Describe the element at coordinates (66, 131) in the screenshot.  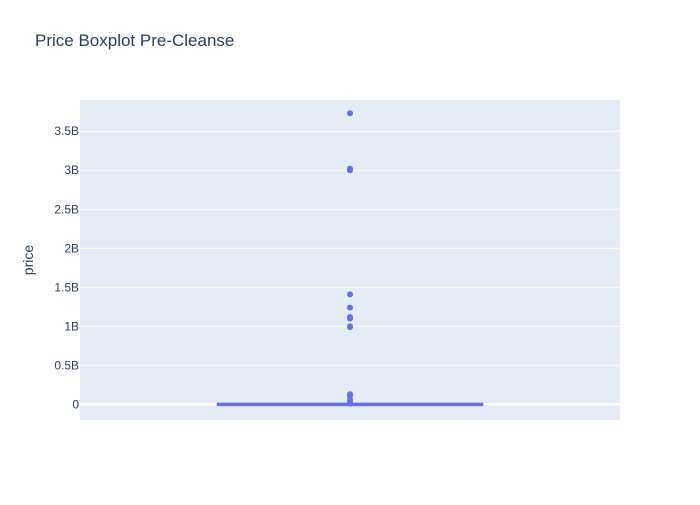
I see `y-tick-label: 3.5B` at that location.